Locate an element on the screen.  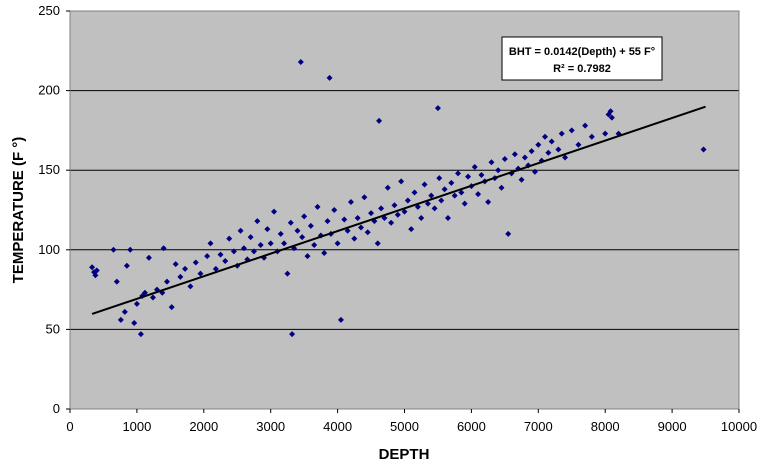
x-tick-label: 3000 is located at coordinates (270, 426).